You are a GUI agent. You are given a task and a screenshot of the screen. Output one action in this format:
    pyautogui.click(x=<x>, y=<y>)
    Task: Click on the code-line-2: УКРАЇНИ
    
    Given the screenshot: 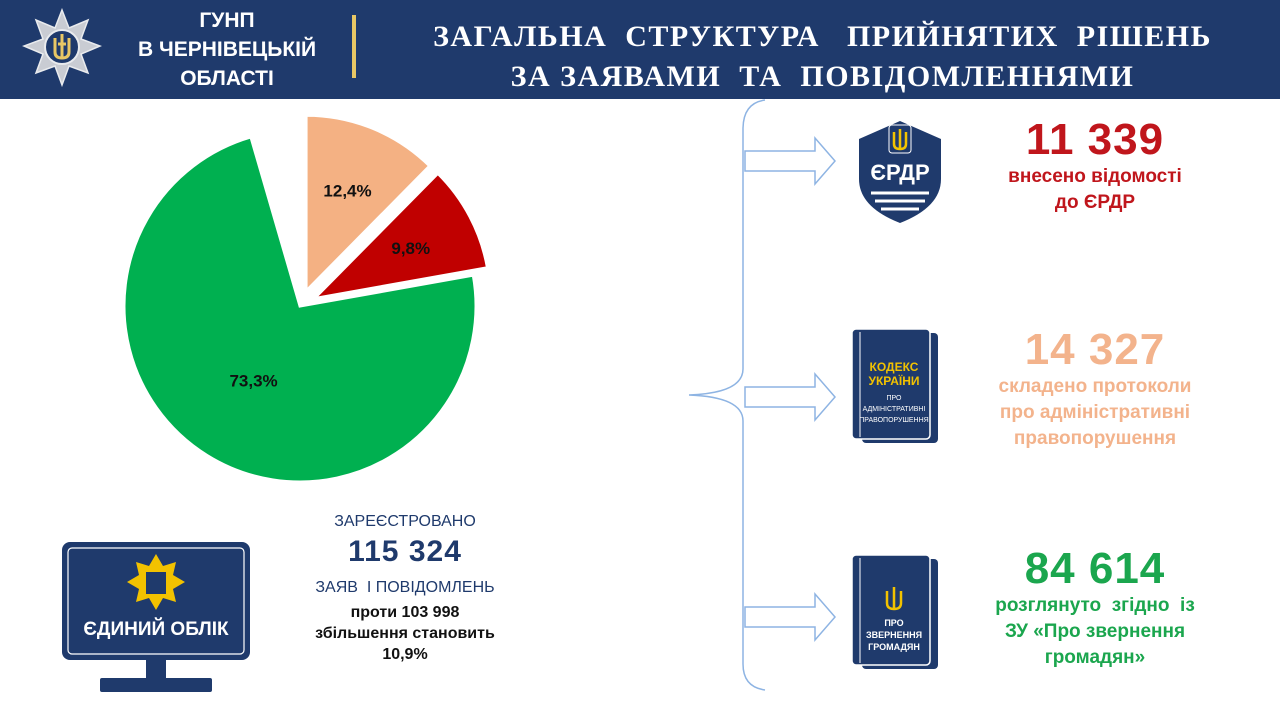 What is the action you would take?
    pyautogui.click(x=893, y=380)
    